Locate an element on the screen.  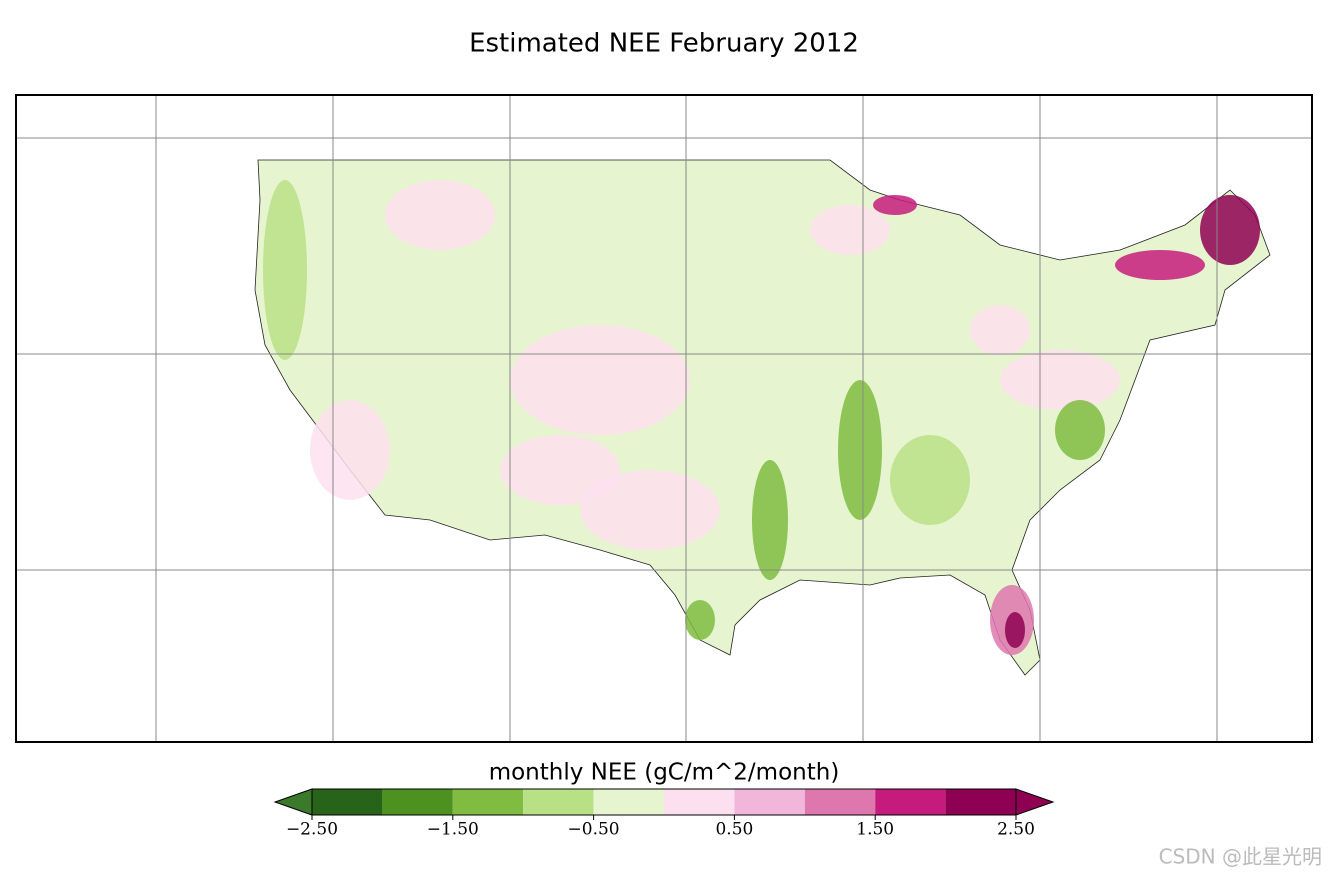
colorbar-tick-label: 2.50 is located at coordinates (1016, 830).